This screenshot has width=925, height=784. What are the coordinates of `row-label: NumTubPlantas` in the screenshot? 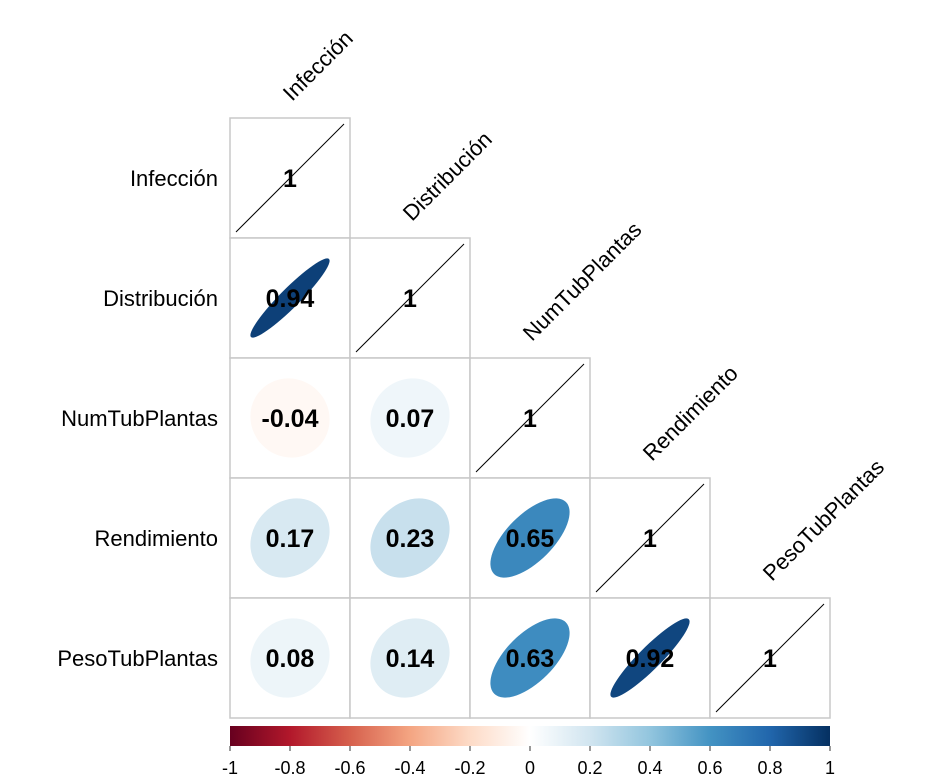 It's located at (139, 418).